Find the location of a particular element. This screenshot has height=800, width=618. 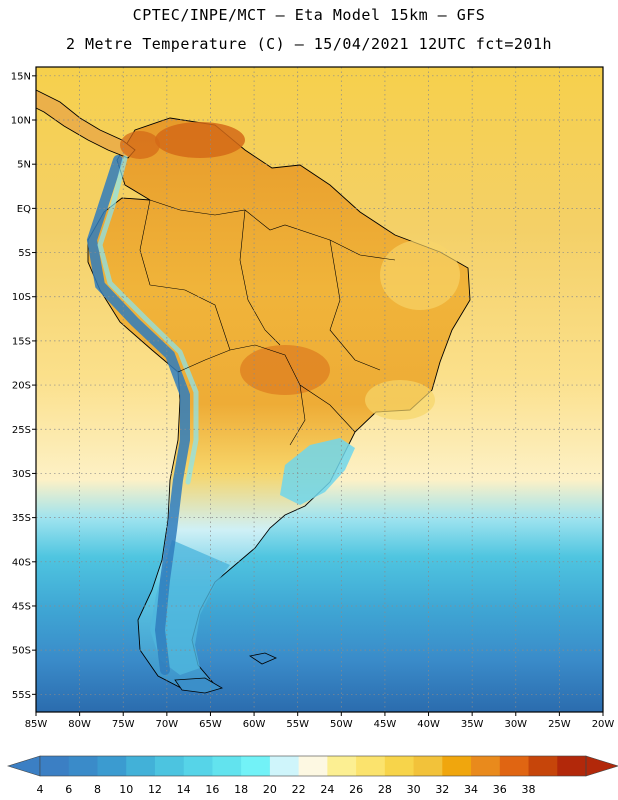

colorbar-label: 34 is located at coordinates (471, 789).